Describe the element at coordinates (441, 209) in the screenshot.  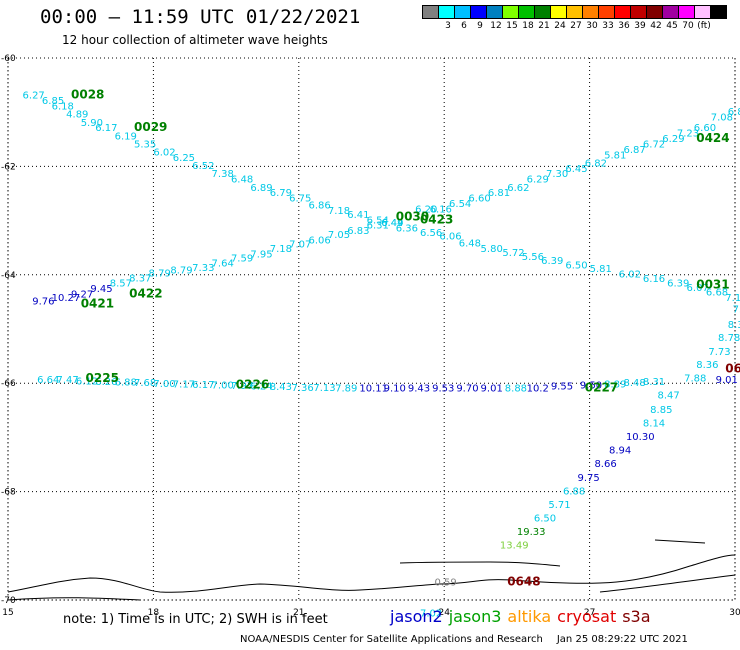
I see `swh-value-label: 6.16` at that location.